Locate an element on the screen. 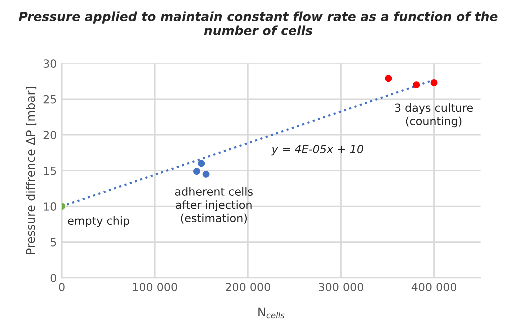 The height and width of the screenshot is (335, 517). x-tick-label: 300 000 is located at coordinates (341, 287).